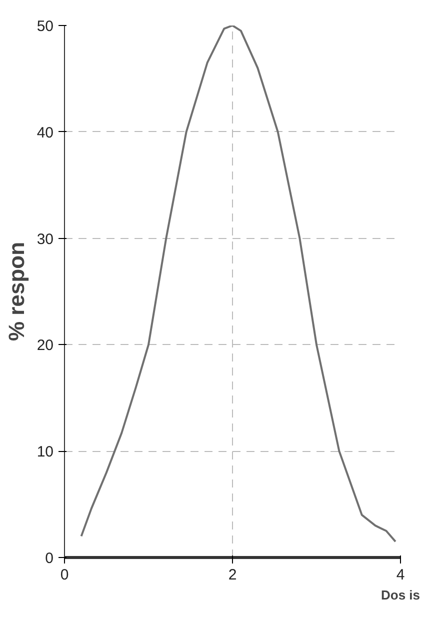 This screenshot has height=620, width=434. What do you see at coordinates (45, 133) in the screenshot?
I see `y-tick-label: 40` at bounding box center [45, 133].